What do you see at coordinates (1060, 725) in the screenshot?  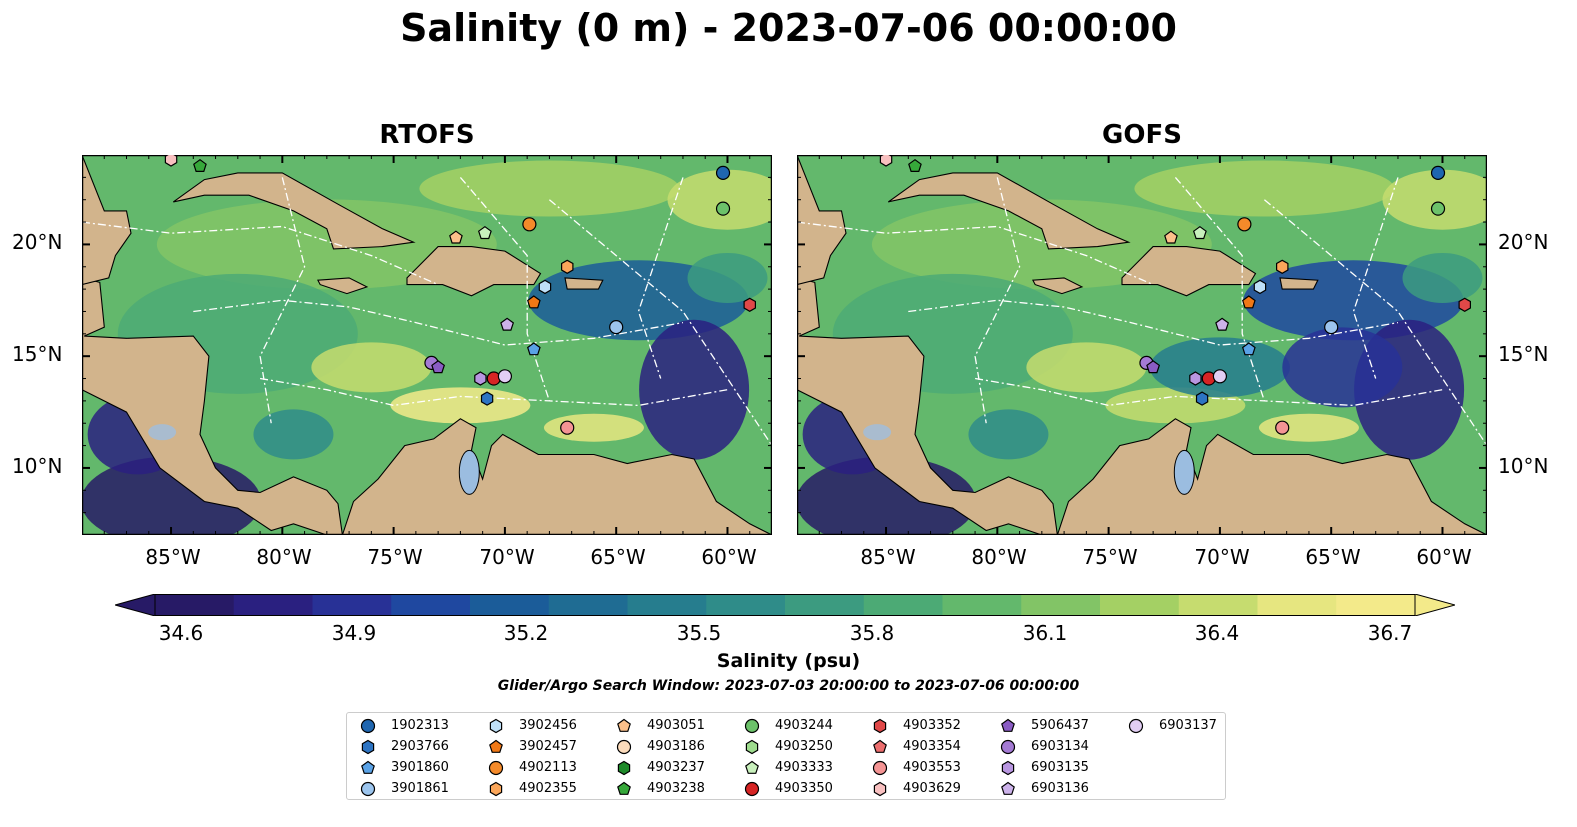 I see `legend-label: 5906437` at bounding box center [1060, 725].